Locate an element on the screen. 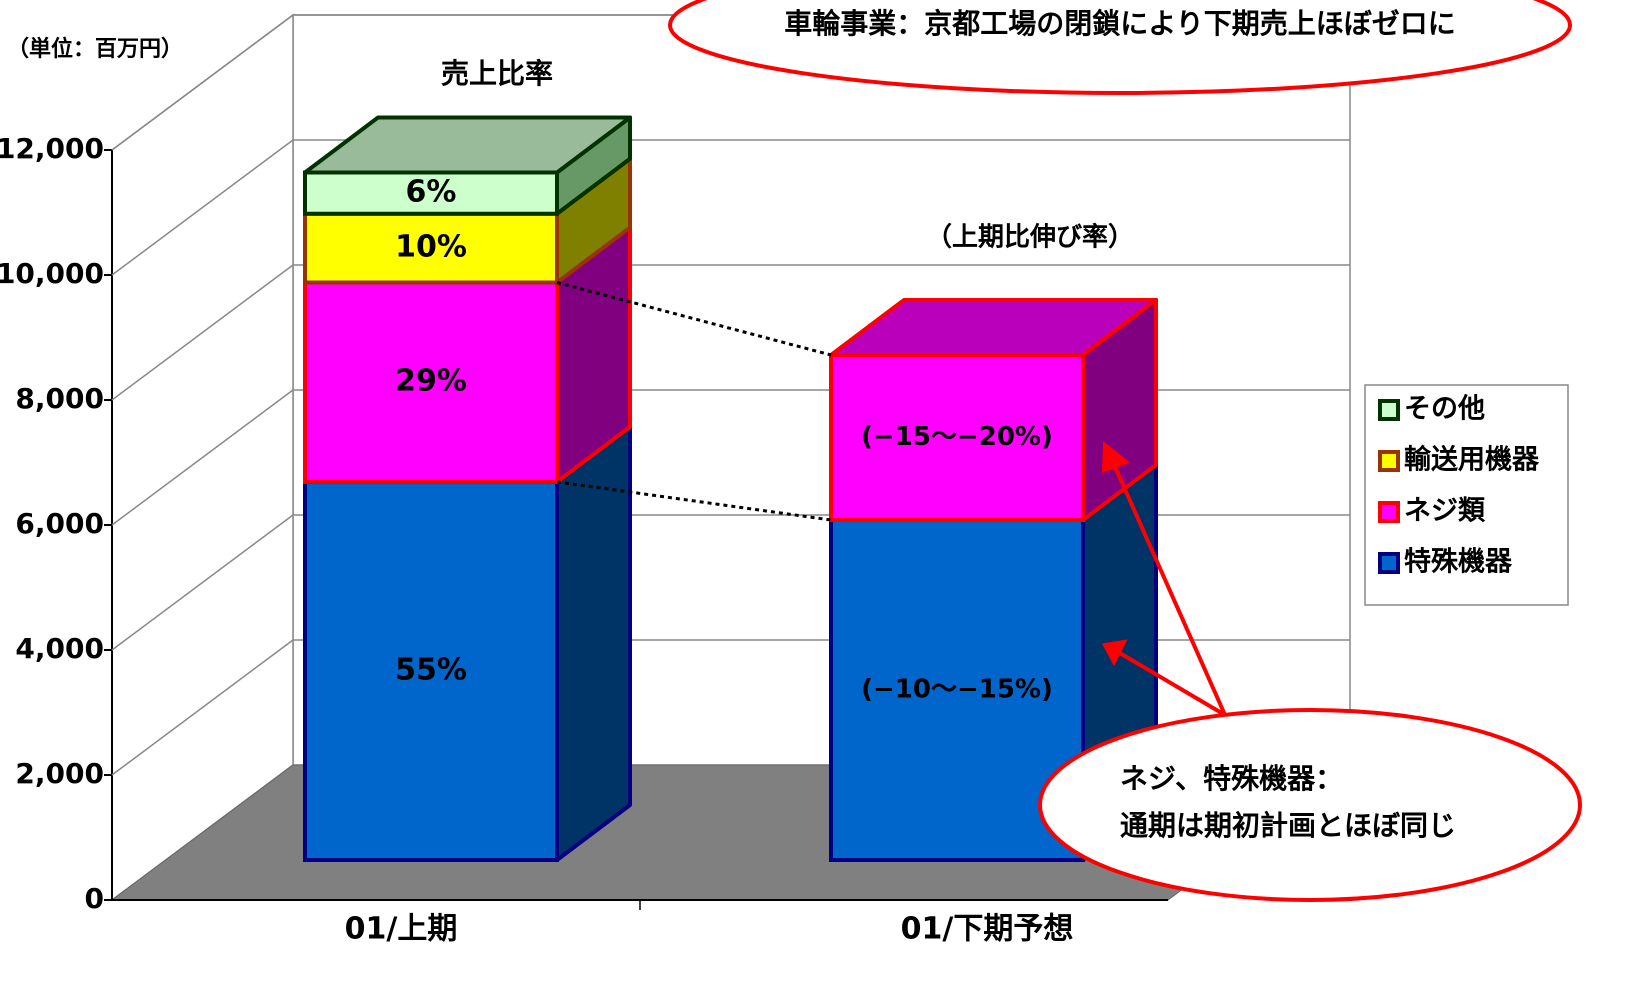  legend-label: 特殊機器 is located at coordinates (1458, 562).